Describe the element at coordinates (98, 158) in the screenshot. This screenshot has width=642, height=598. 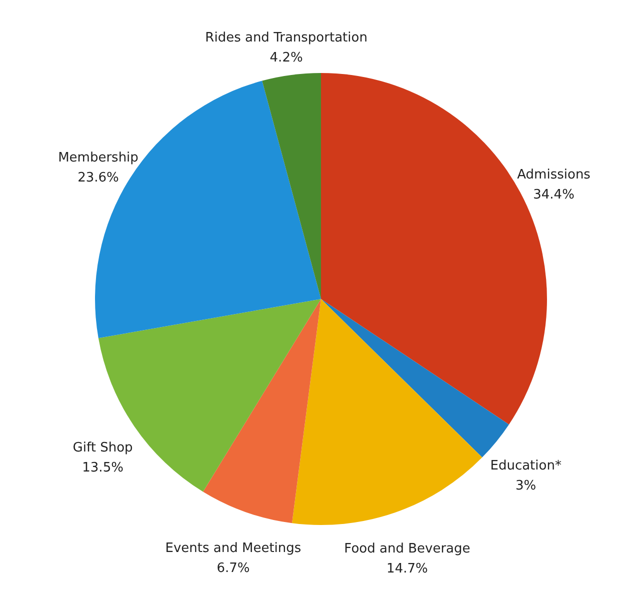
I see `slice-label: Membership` at that location.